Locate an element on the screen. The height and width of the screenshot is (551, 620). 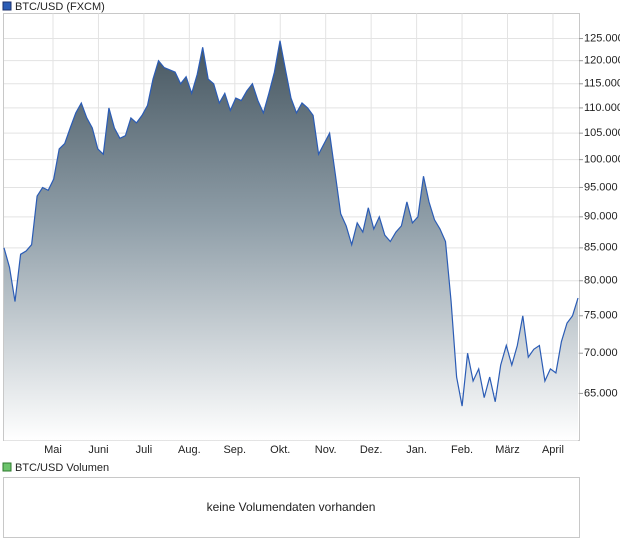
x-tick-label: Nov. is located at coordinates (326, 450).